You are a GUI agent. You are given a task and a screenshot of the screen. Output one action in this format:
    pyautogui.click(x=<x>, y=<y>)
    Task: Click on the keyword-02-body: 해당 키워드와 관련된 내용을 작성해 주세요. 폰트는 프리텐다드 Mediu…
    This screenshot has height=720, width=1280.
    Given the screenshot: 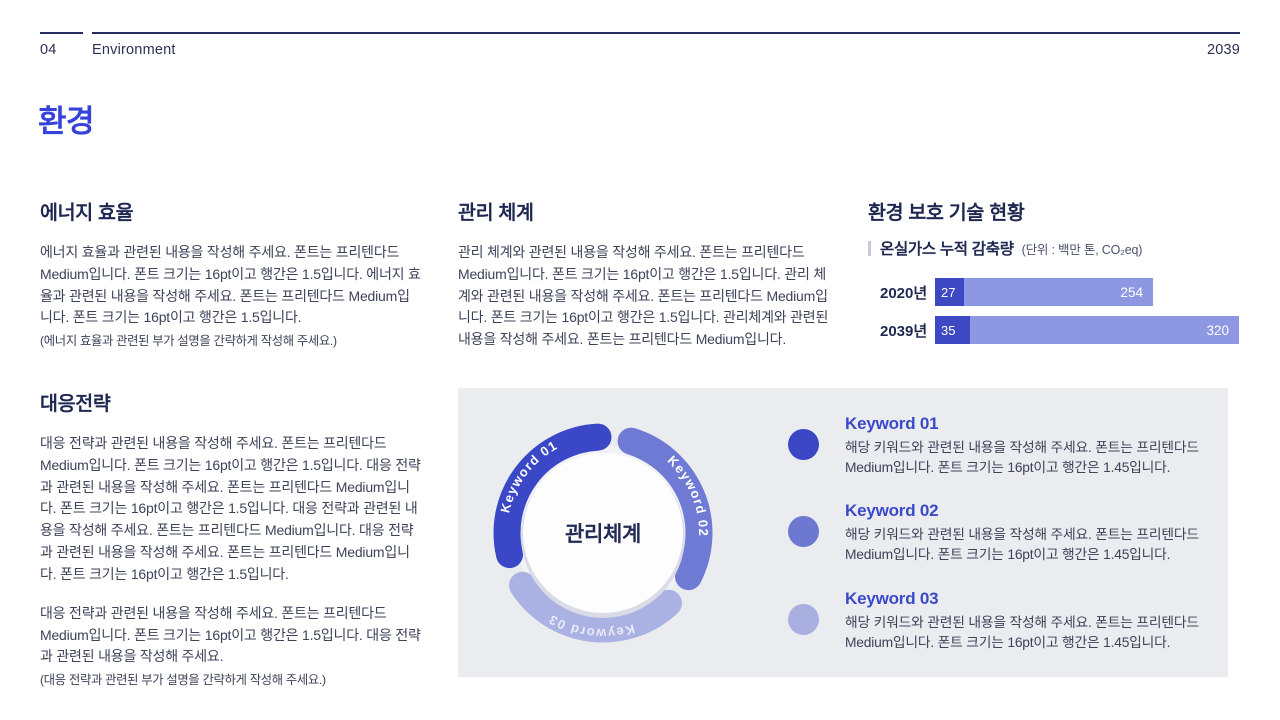 What is the action you would take?
    pyautogui.click(x=1022, y=545)
    